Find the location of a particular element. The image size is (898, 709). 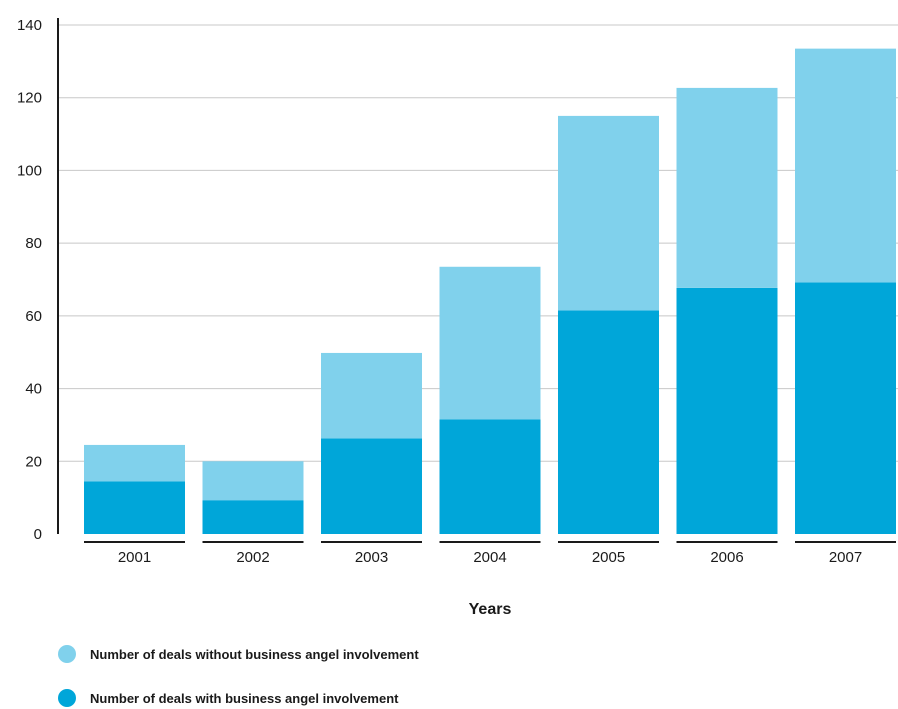

bar-2006-without is located at coordinates (727, 187).